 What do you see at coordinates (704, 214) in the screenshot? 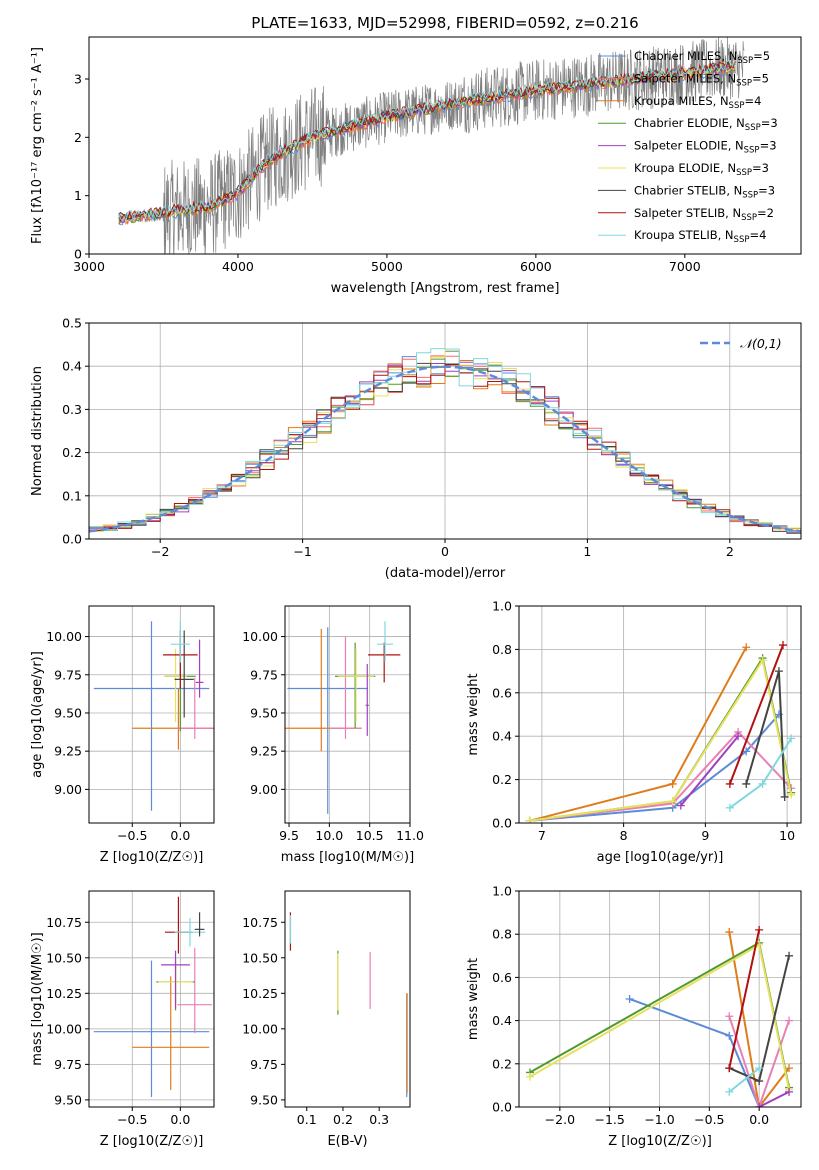
I see `legend-label: Salpeter STELIB, NSSP=2` at bounding box center [704, 214].